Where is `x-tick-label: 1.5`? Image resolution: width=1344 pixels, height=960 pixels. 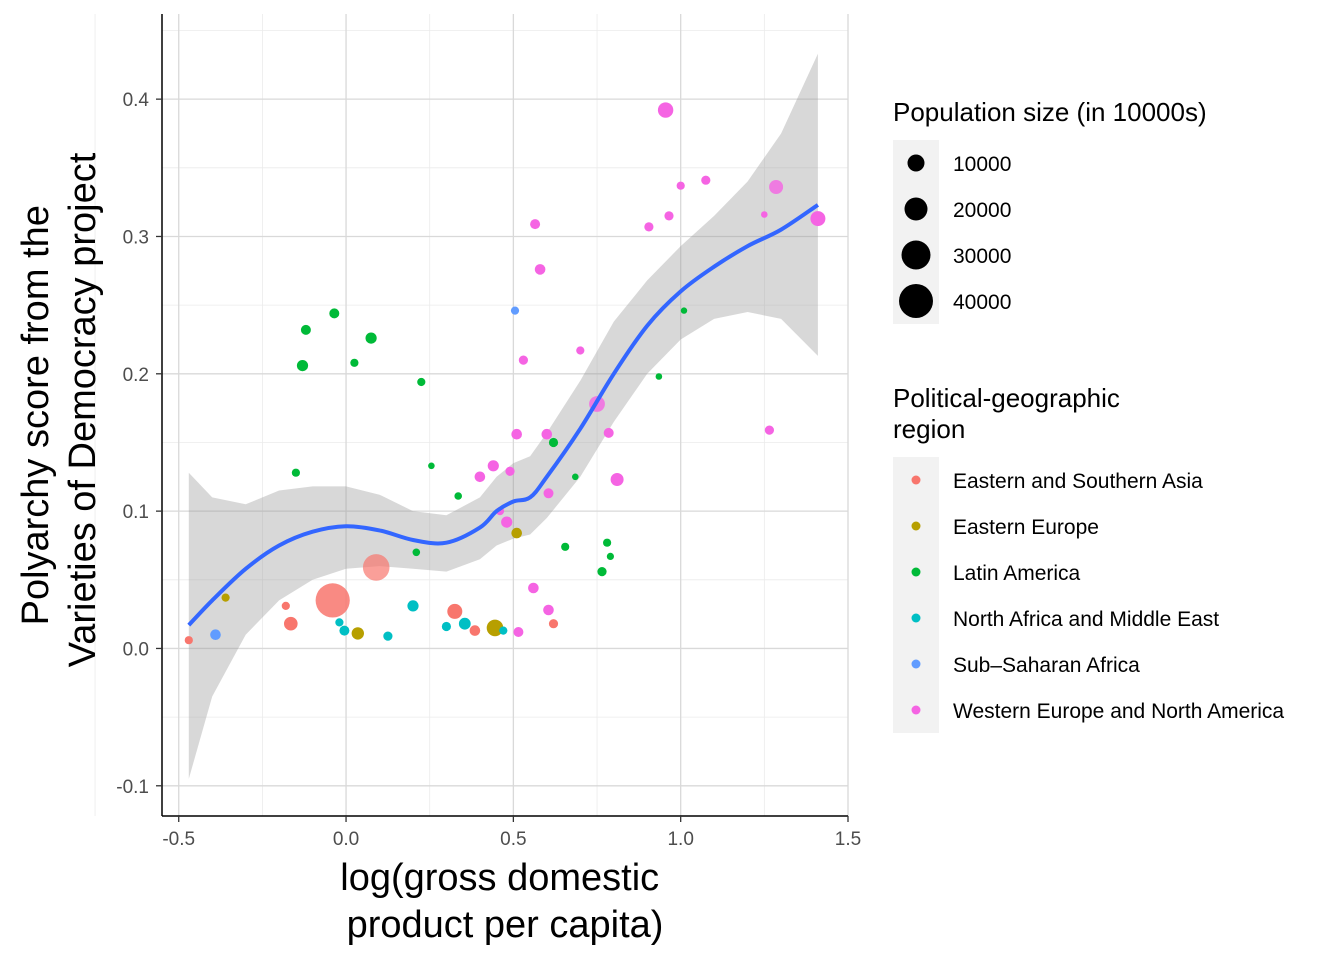
x-tick-label: 1.5 is located at coordinates (848, 839).